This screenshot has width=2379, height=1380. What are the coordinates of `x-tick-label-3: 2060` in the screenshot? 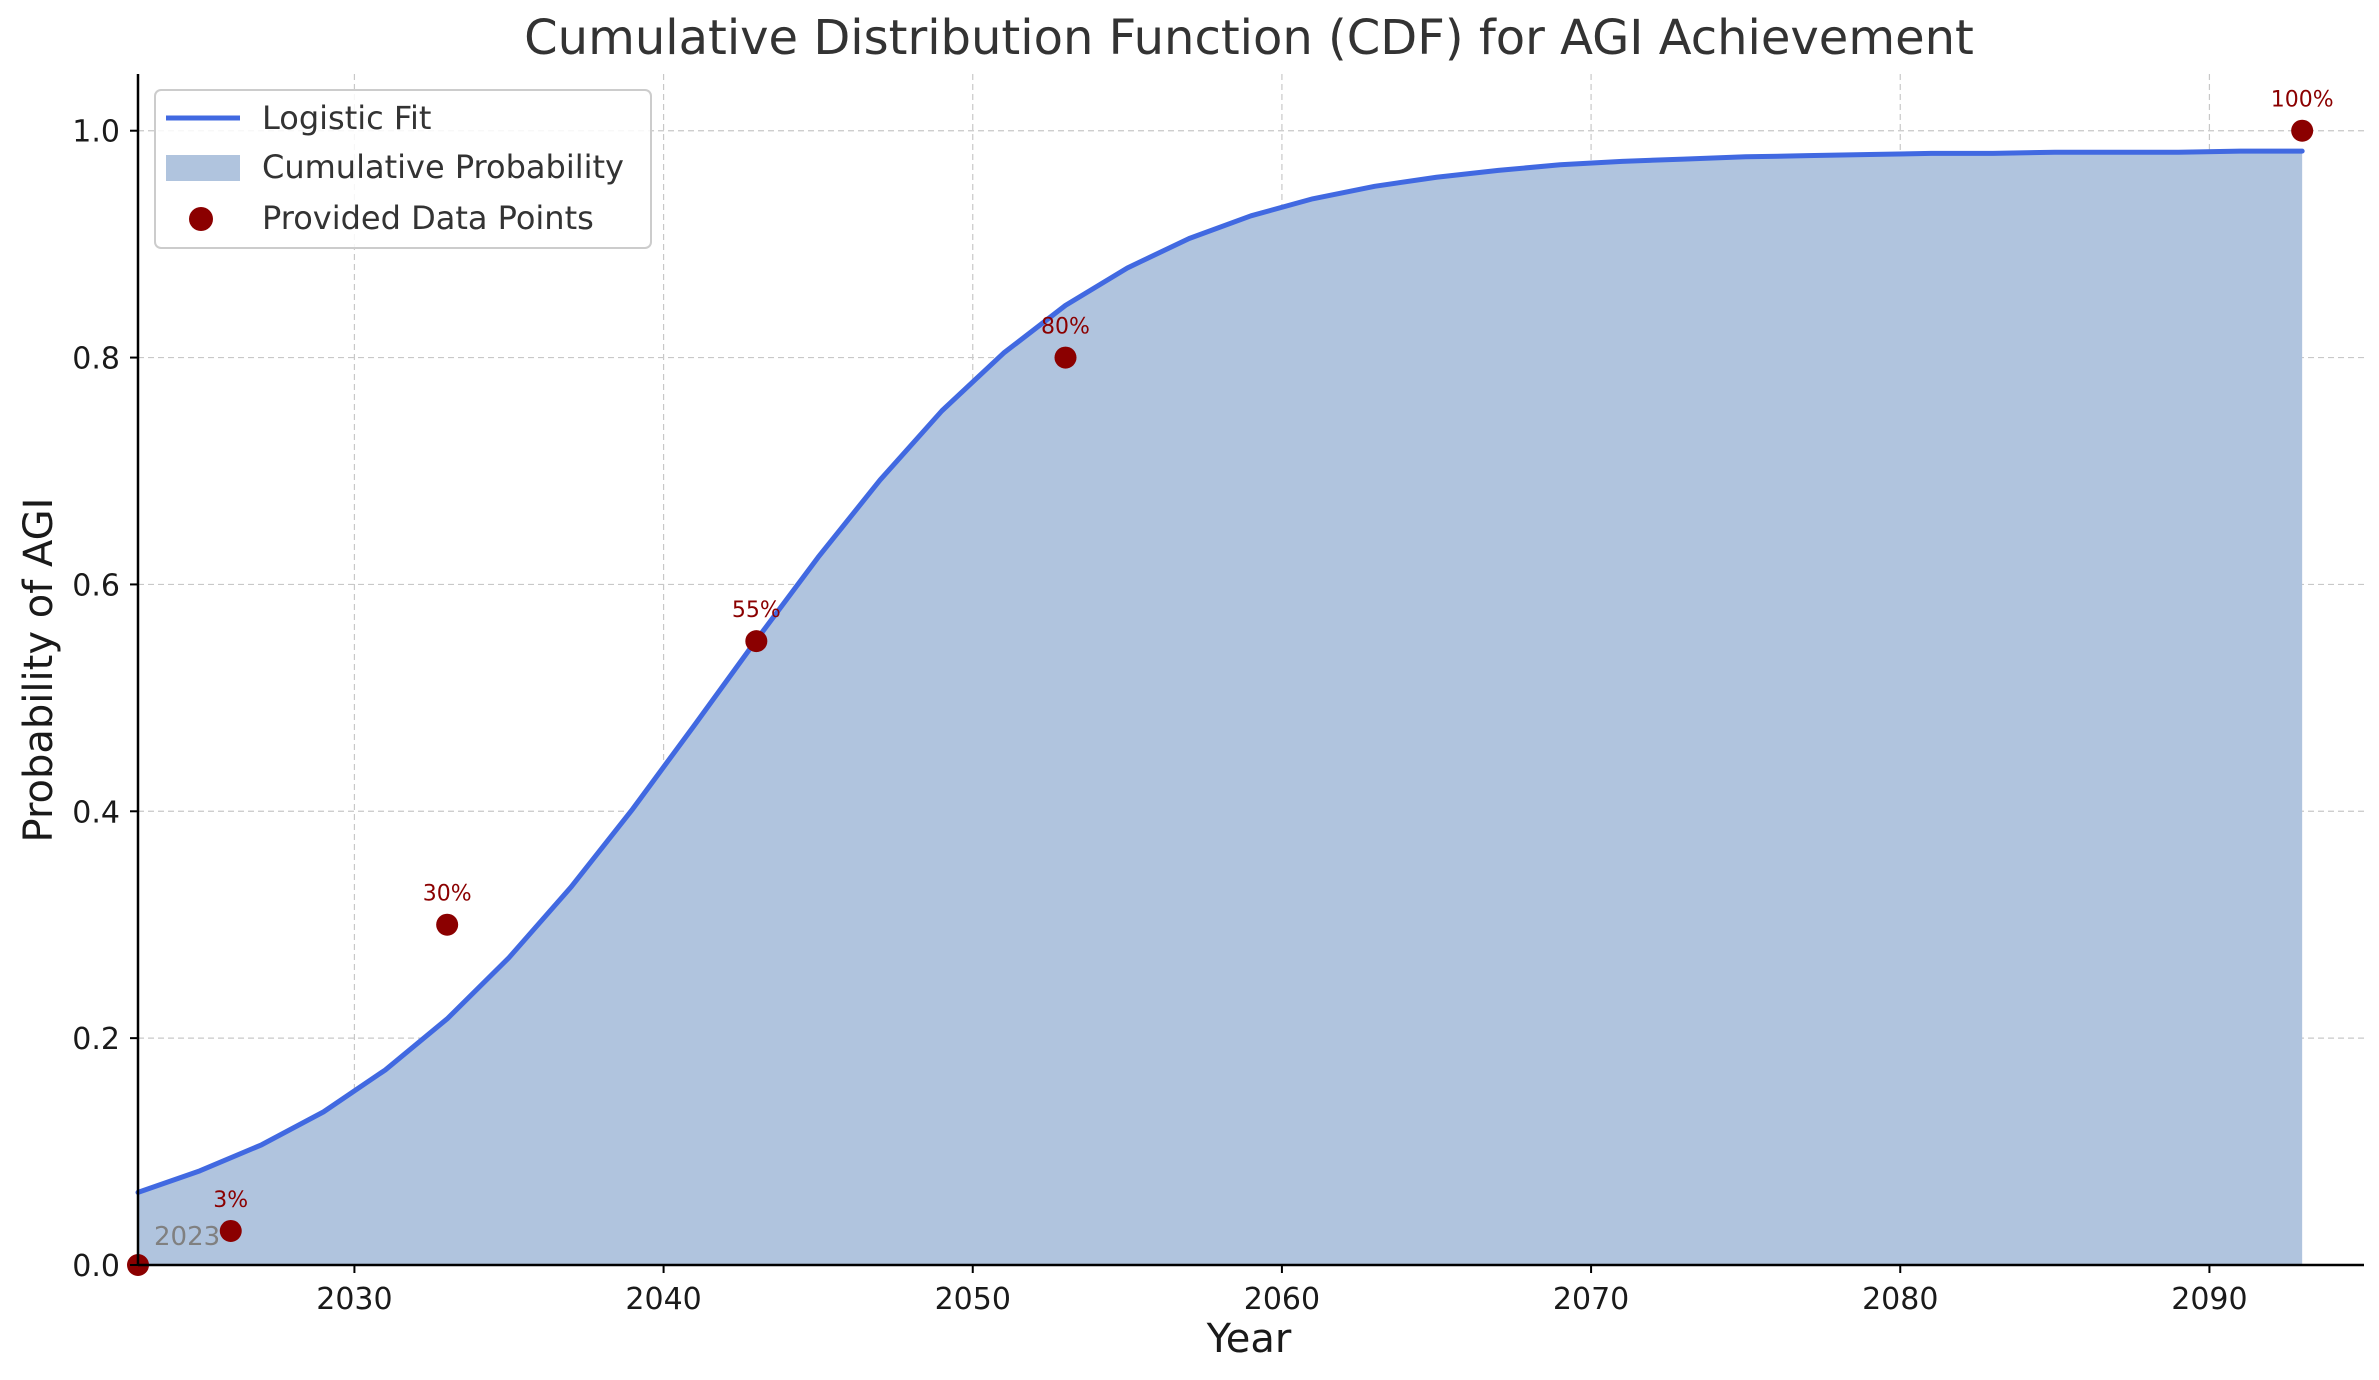 It's located at (1282, 1299).